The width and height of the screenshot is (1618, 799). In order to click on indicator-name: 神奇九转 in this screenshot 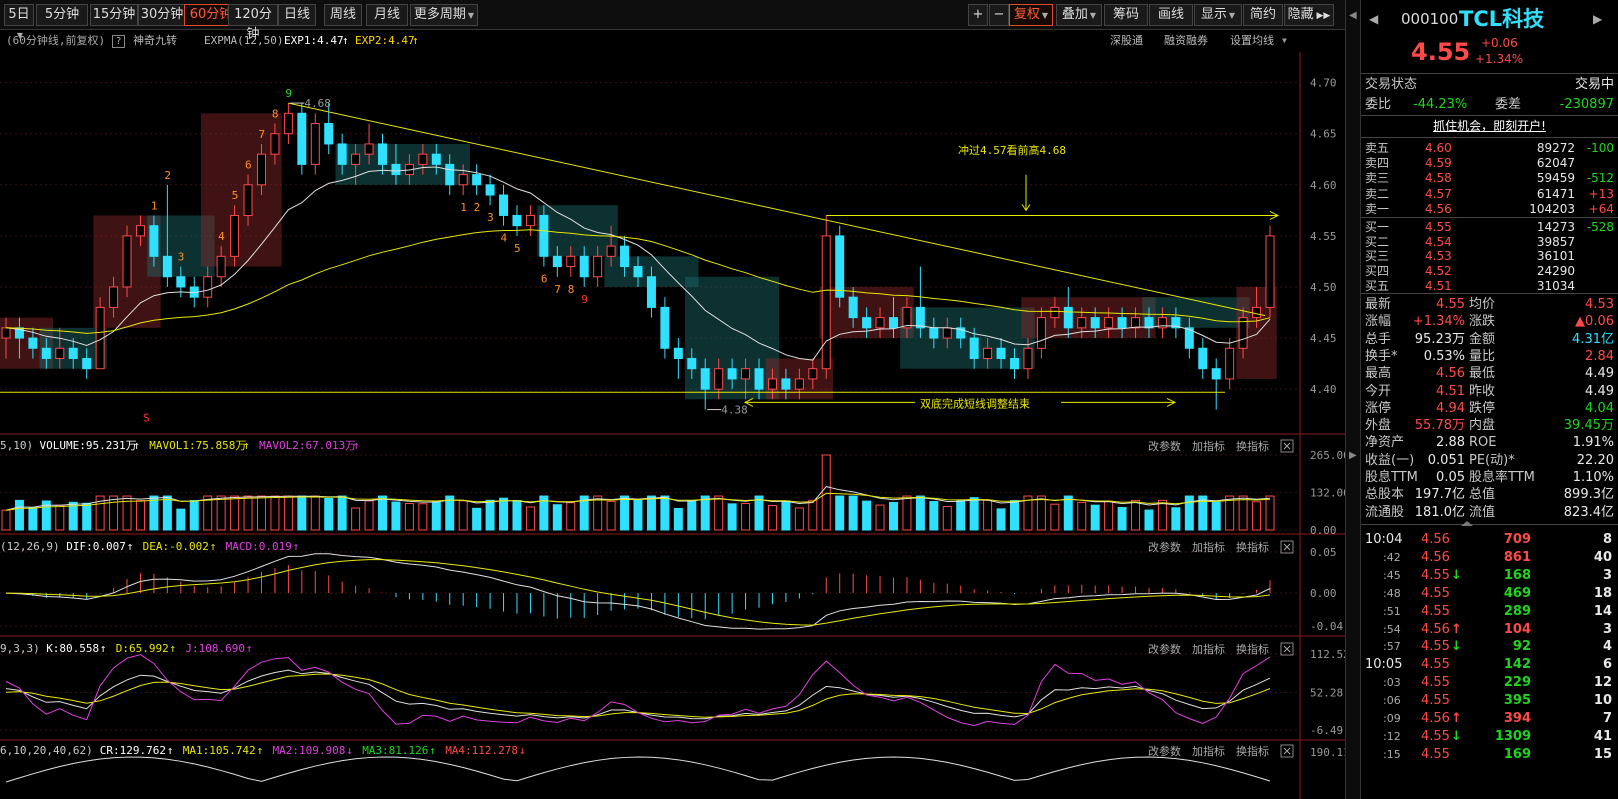, I will do `click(155, 40)`.